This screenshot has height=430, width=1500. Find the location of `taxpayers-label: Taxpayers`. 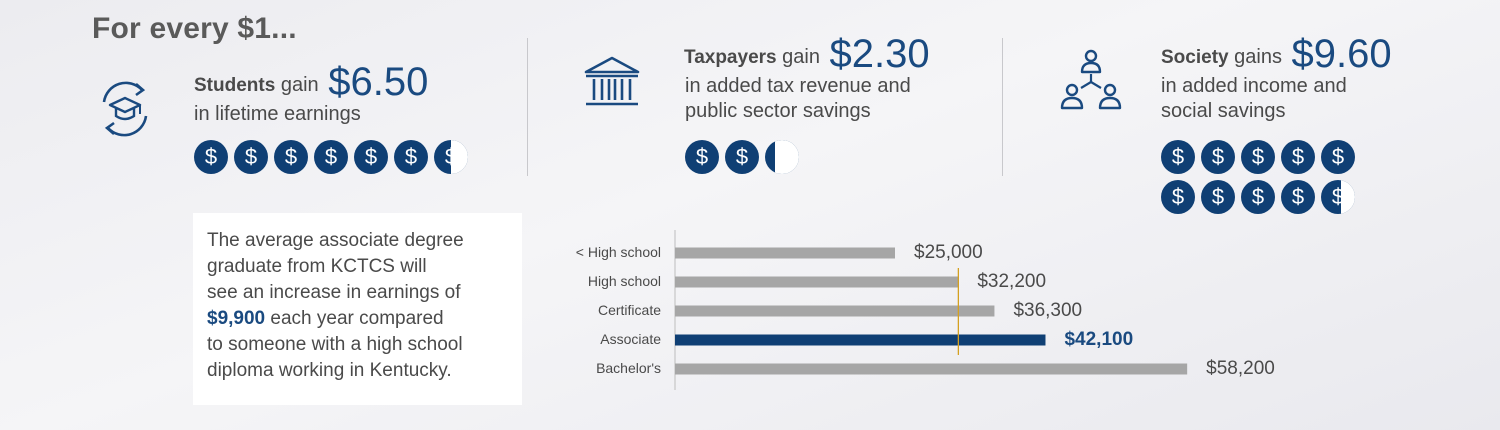

taxpayers-label: Taxpayers is located at coordinates (730, 57).